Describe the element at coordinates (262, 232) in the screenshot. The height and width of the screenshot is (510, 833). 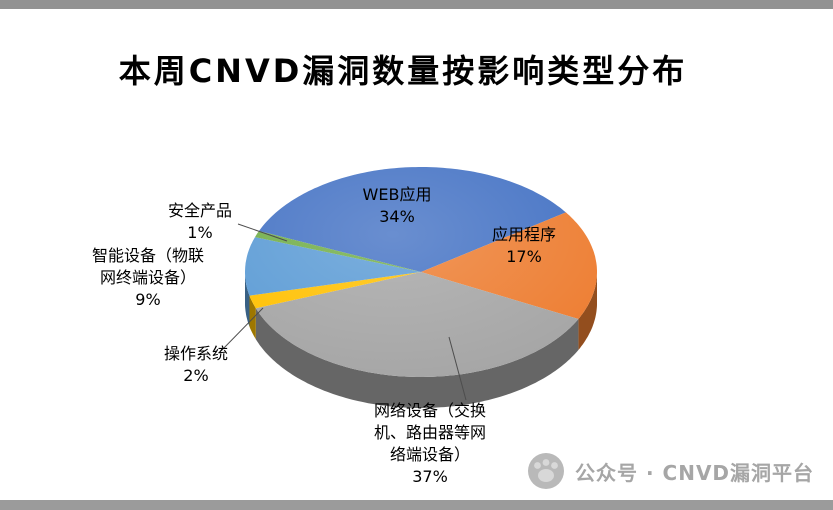
I see `leader-line-security-product` at that location.